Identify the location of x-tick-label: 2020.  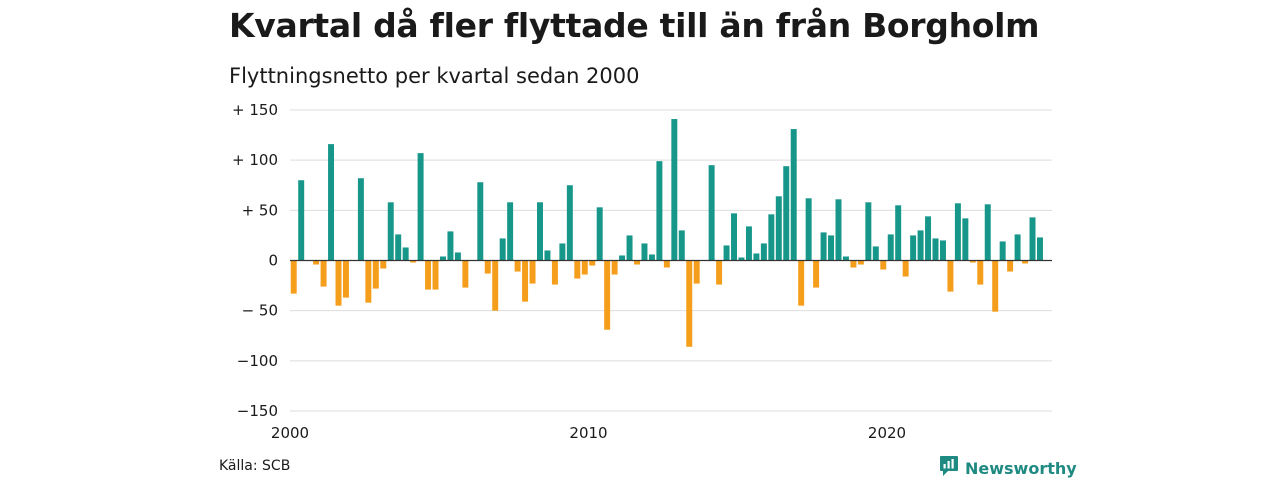
(887, 433).